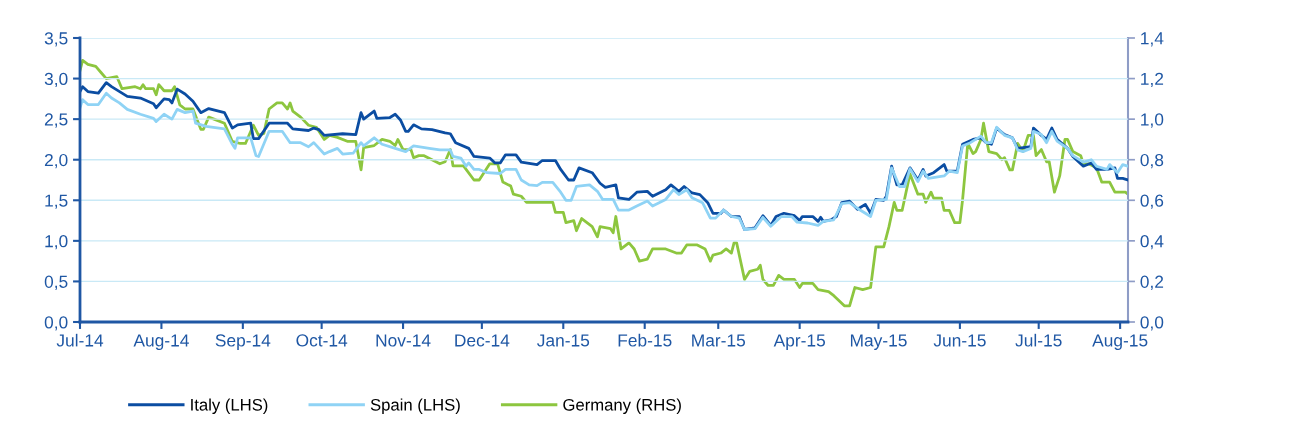 This screenshot has height=429, width=1309. I want to click on y2-tick-label: 0,4, so click(1152, 242).